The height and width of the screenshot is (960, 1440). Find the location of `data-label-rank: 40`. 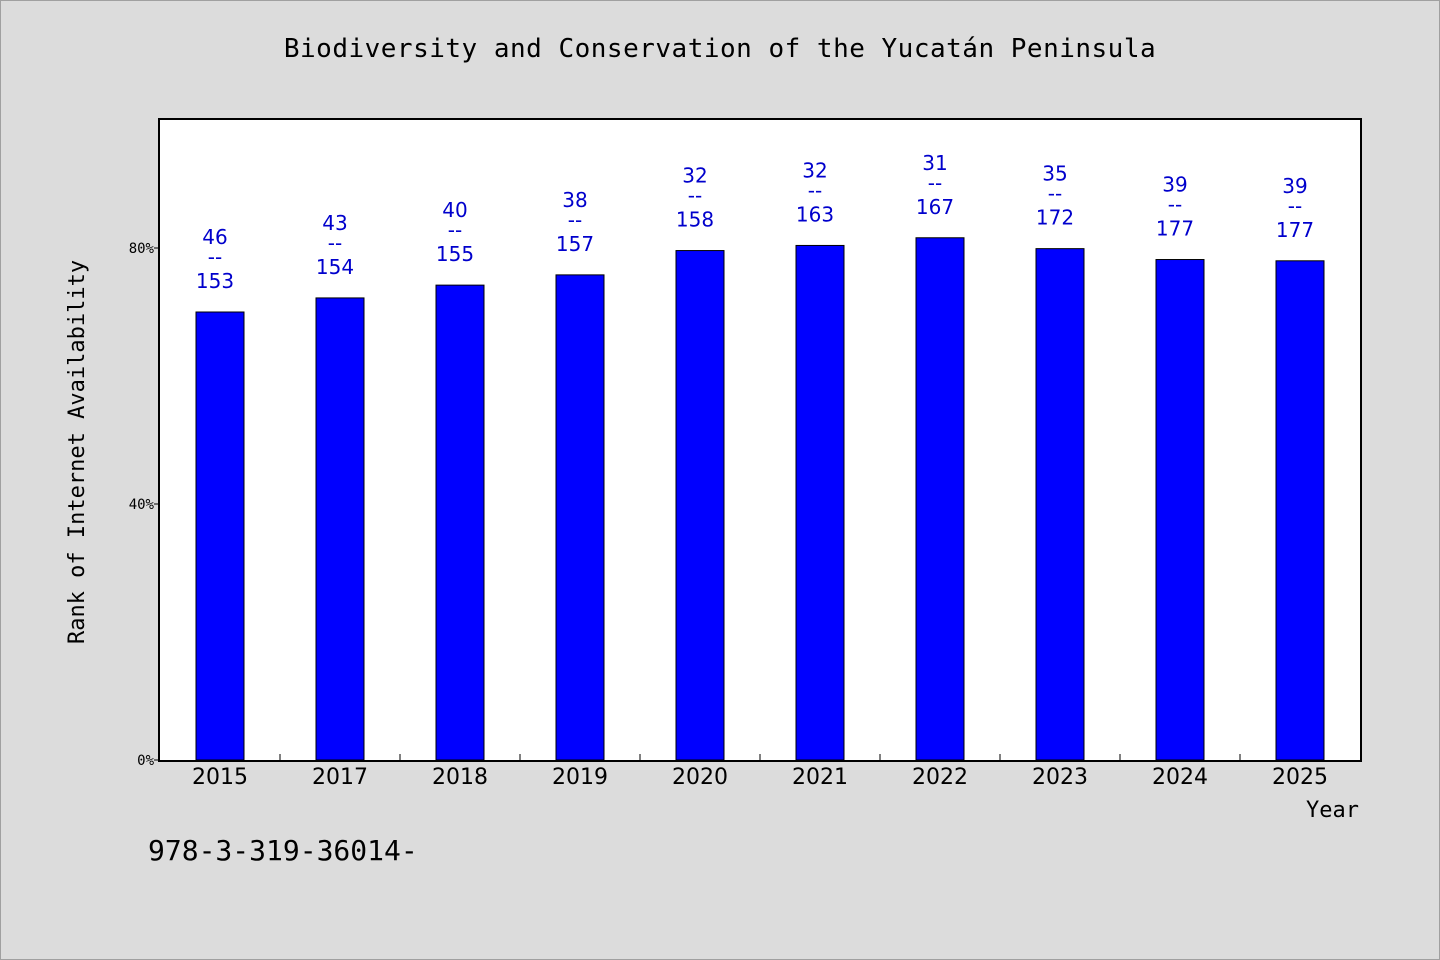

data-label-rank: 40 is located at coordinates (454, 210).